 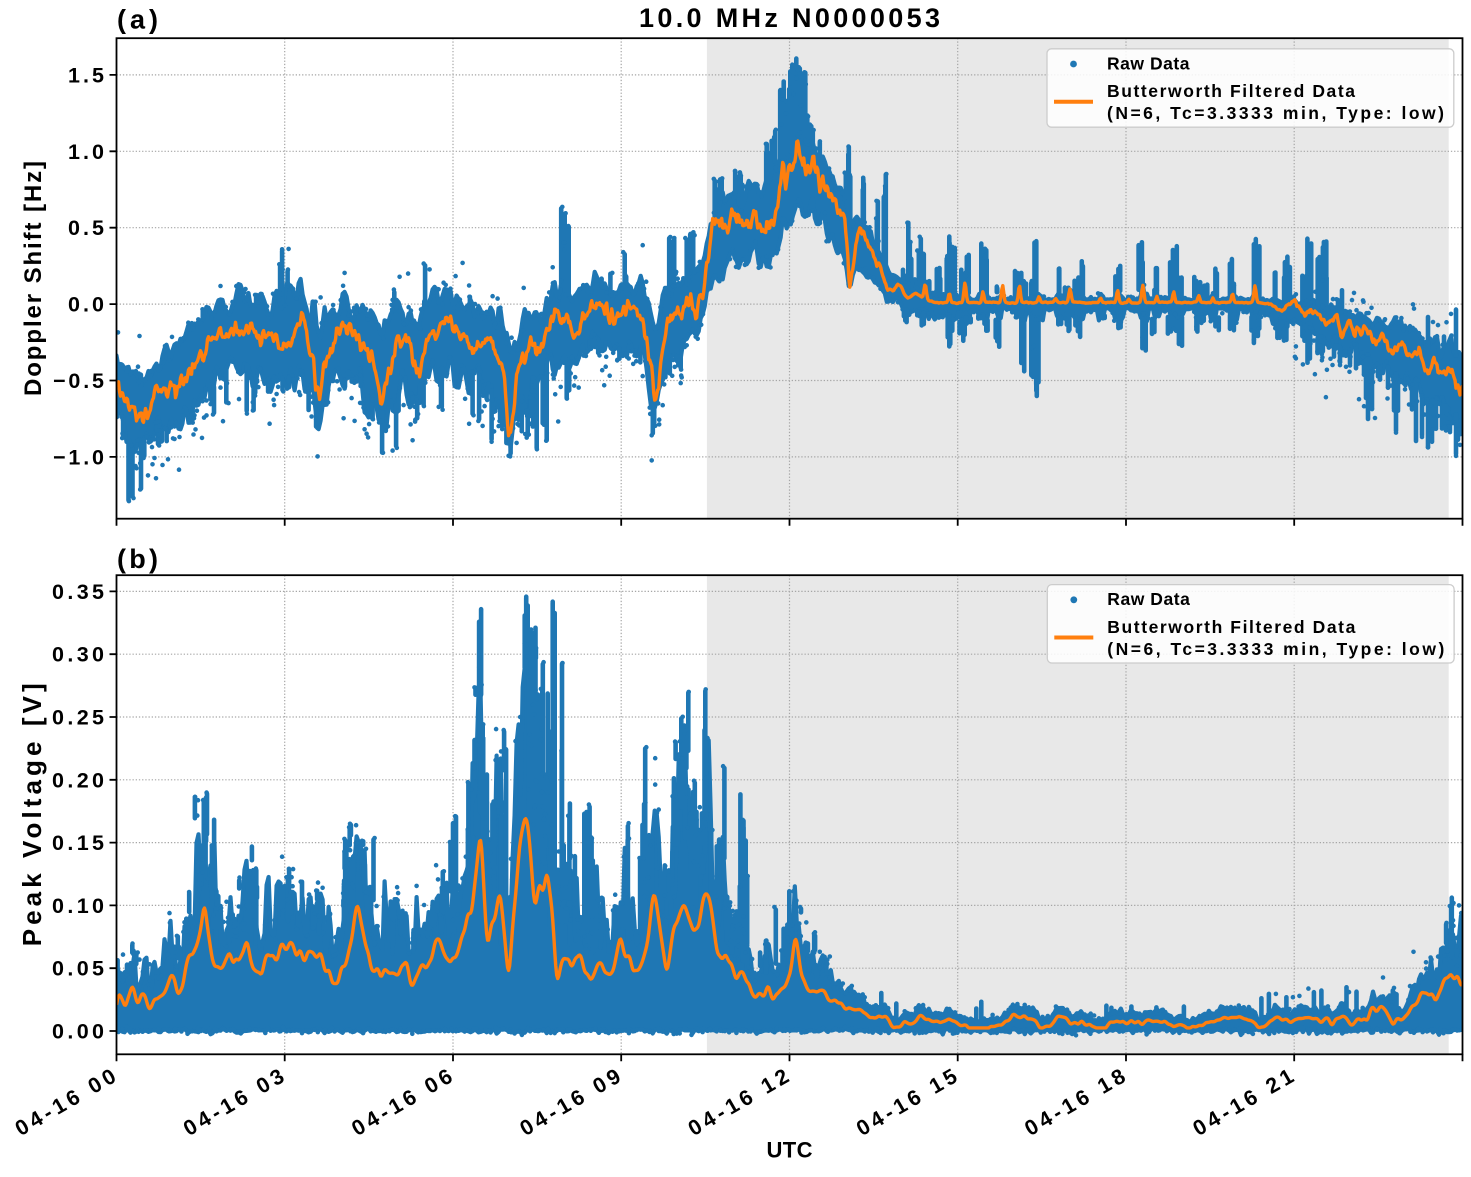 What do you see at coordinates (86, 228) in the screenshot?
I see `svg-text: 0.5` at bounding box center [86, 228].